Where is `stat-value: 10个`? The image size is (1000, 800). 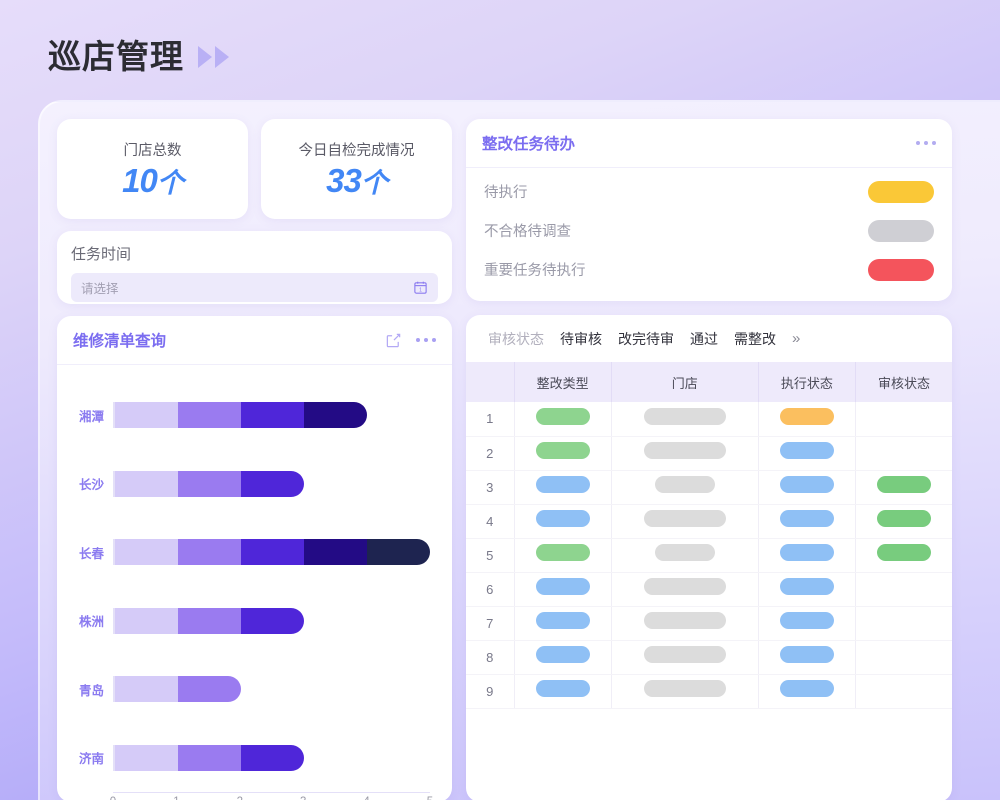 stat-value: 10个 is located at coordinates (153, 180).